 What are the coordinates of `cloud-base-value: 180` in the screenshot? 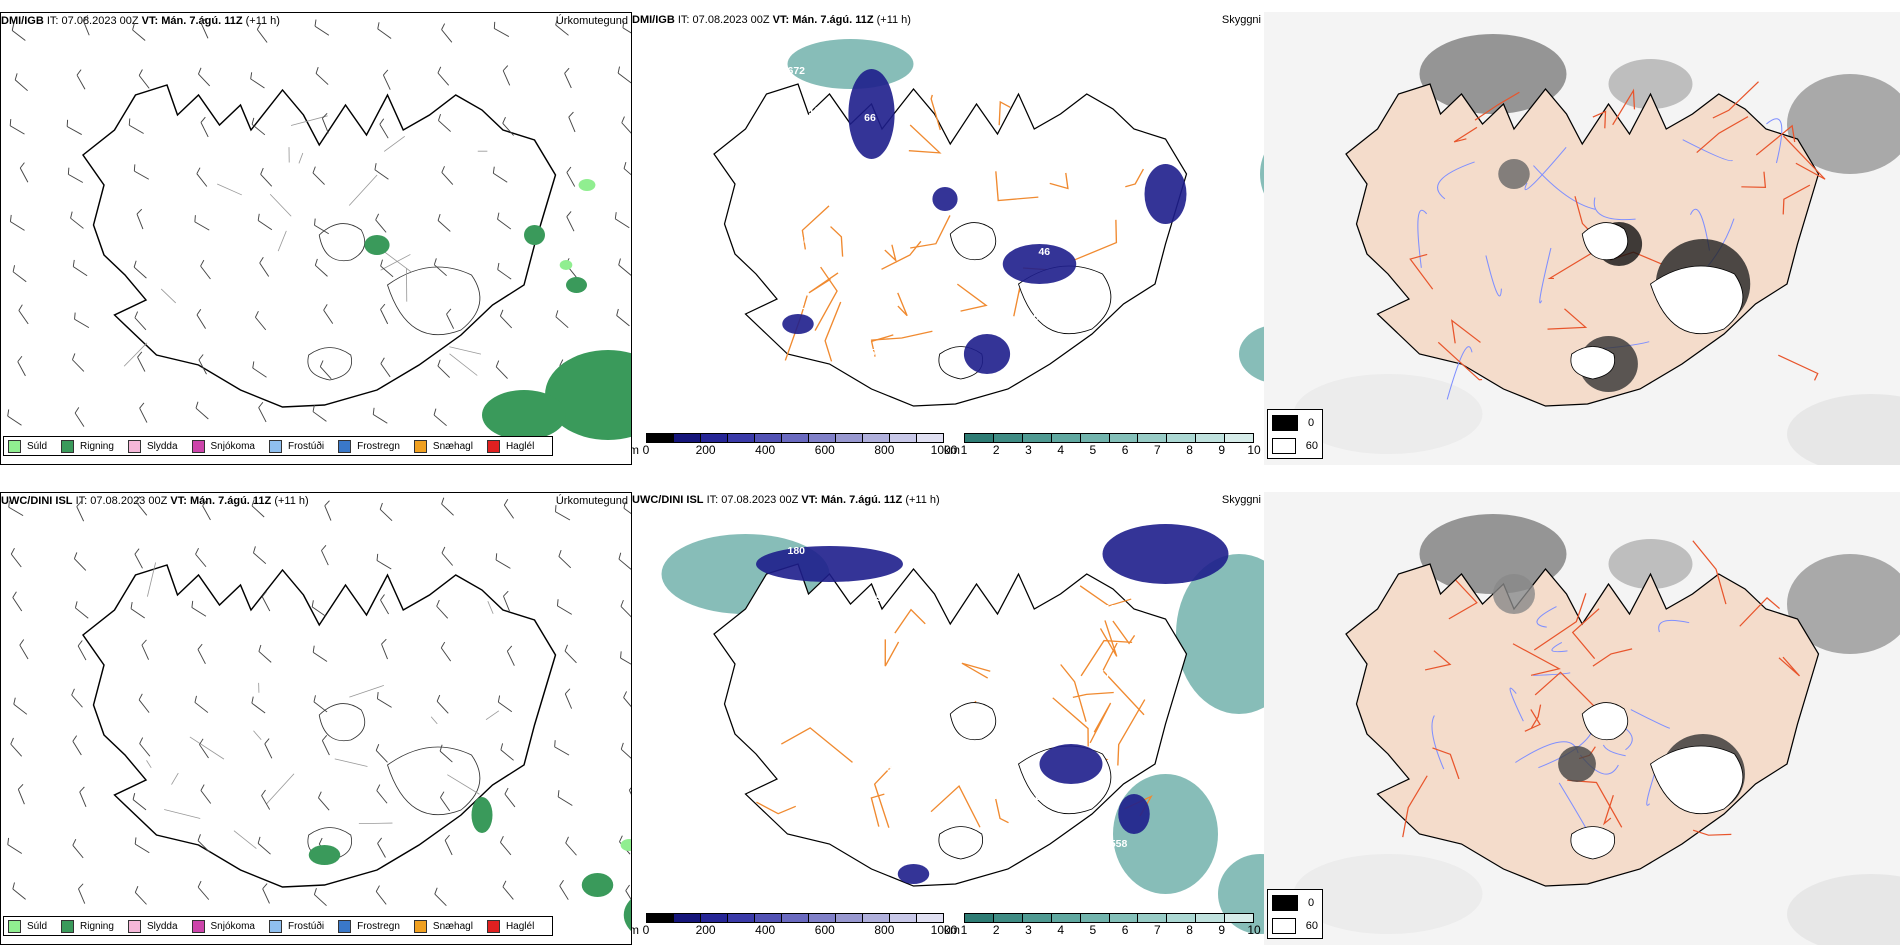 It's located at (797, 551).